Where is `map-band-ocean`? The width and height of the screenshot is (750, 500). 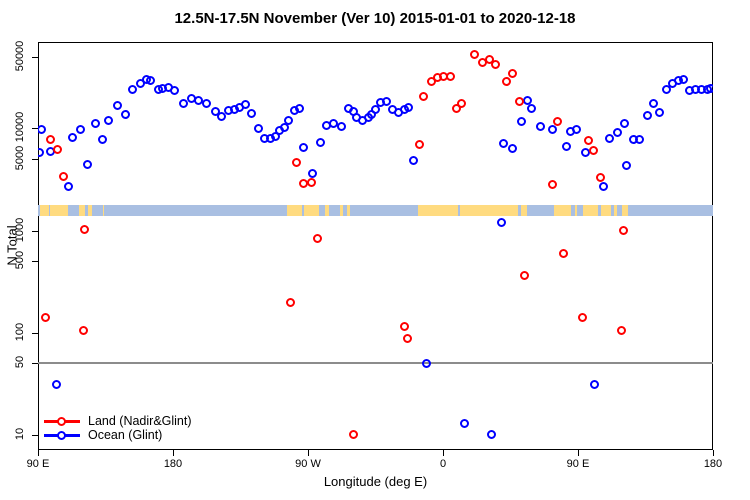
map-band-ocean is located at coordinates (375, 210).